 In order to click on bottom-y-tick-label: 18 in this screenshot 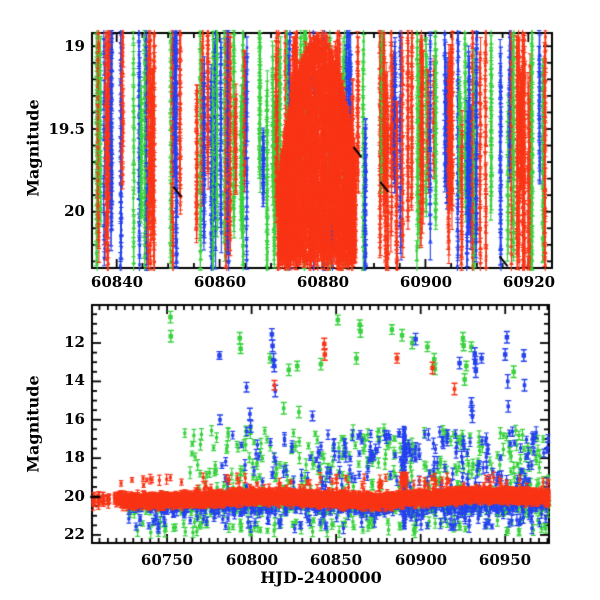, I will do `click(74, 457)`.